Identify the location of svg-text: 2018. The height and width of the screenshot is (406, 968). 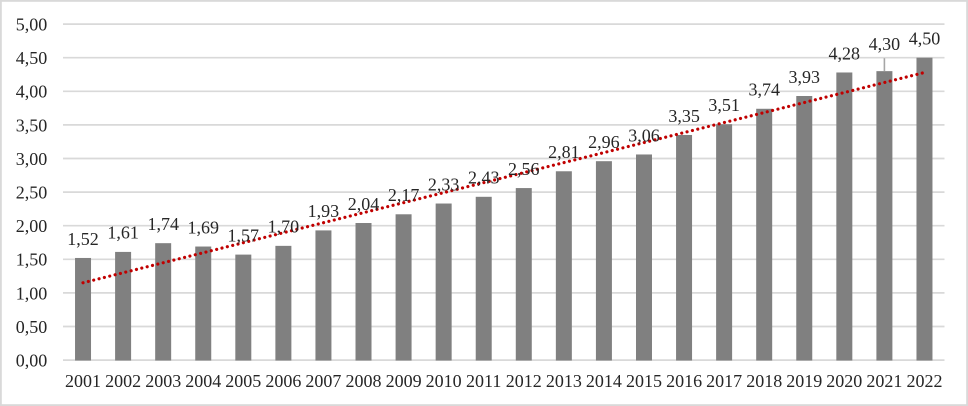
(764, 381).